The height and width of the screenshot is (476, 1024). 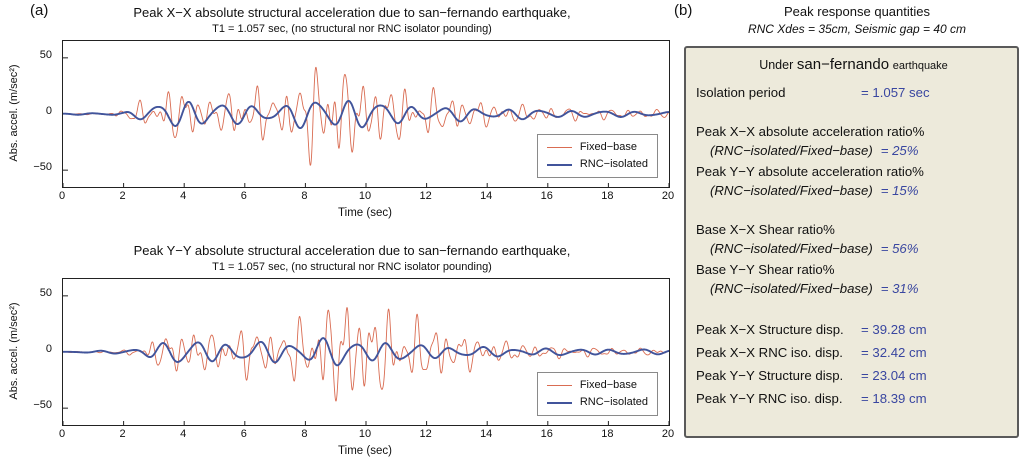 I want to click on results-title: Peak response quantities, so click(x=857, y=11).